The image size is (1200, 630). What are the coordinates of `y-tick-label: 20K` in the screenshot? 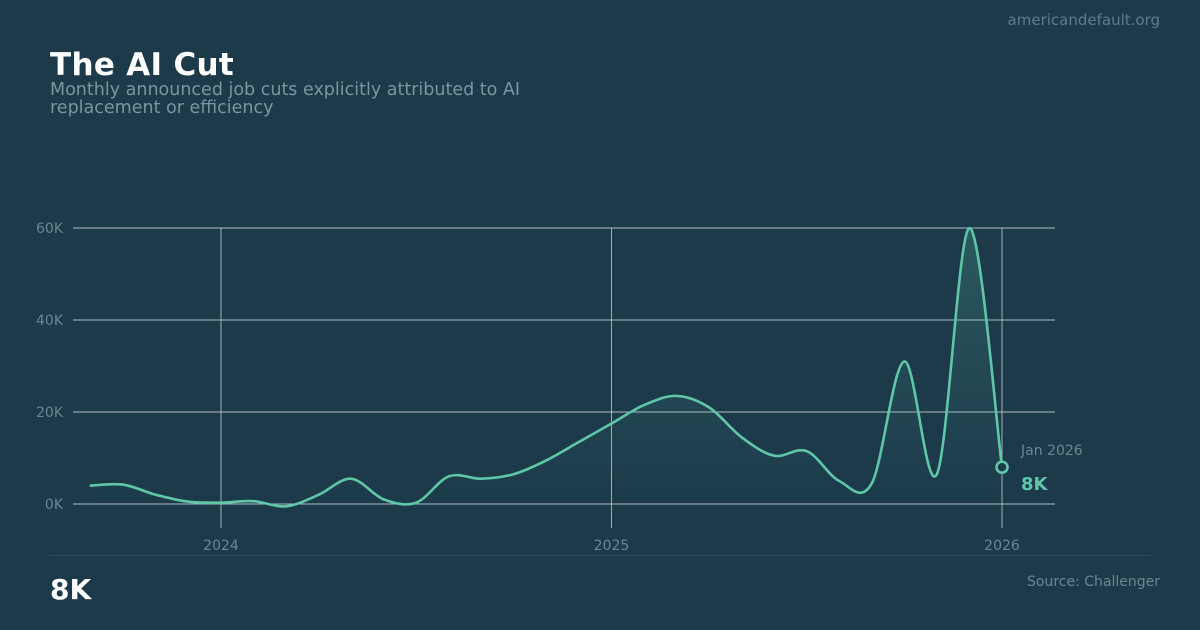 It's located at (50, 413).